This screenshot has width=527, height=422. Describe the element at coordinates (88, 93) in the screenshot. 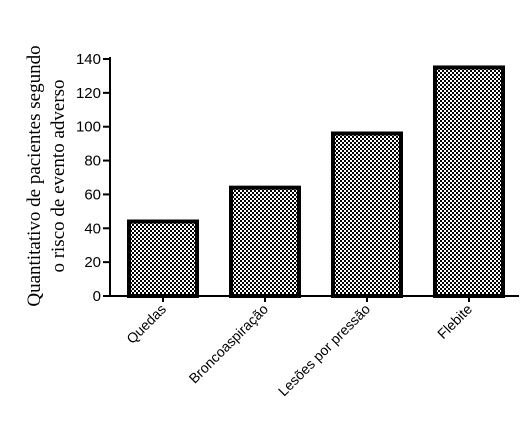

I see `y-tick-label-6: 120` at that location.